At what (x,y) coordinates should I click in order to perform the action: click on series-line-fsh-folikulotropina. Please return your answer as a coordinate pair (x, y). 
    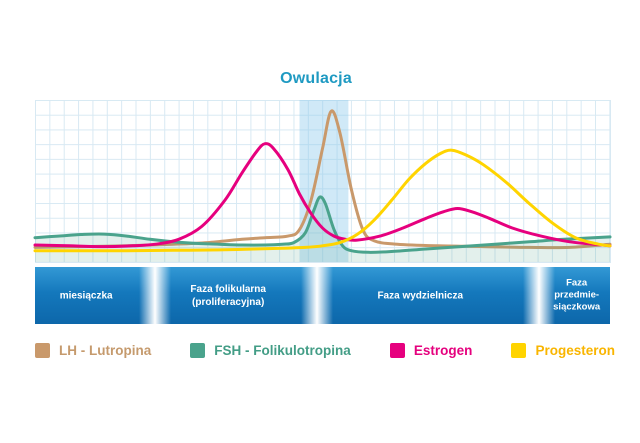
    Looking at the image, I should click on (322, 224).